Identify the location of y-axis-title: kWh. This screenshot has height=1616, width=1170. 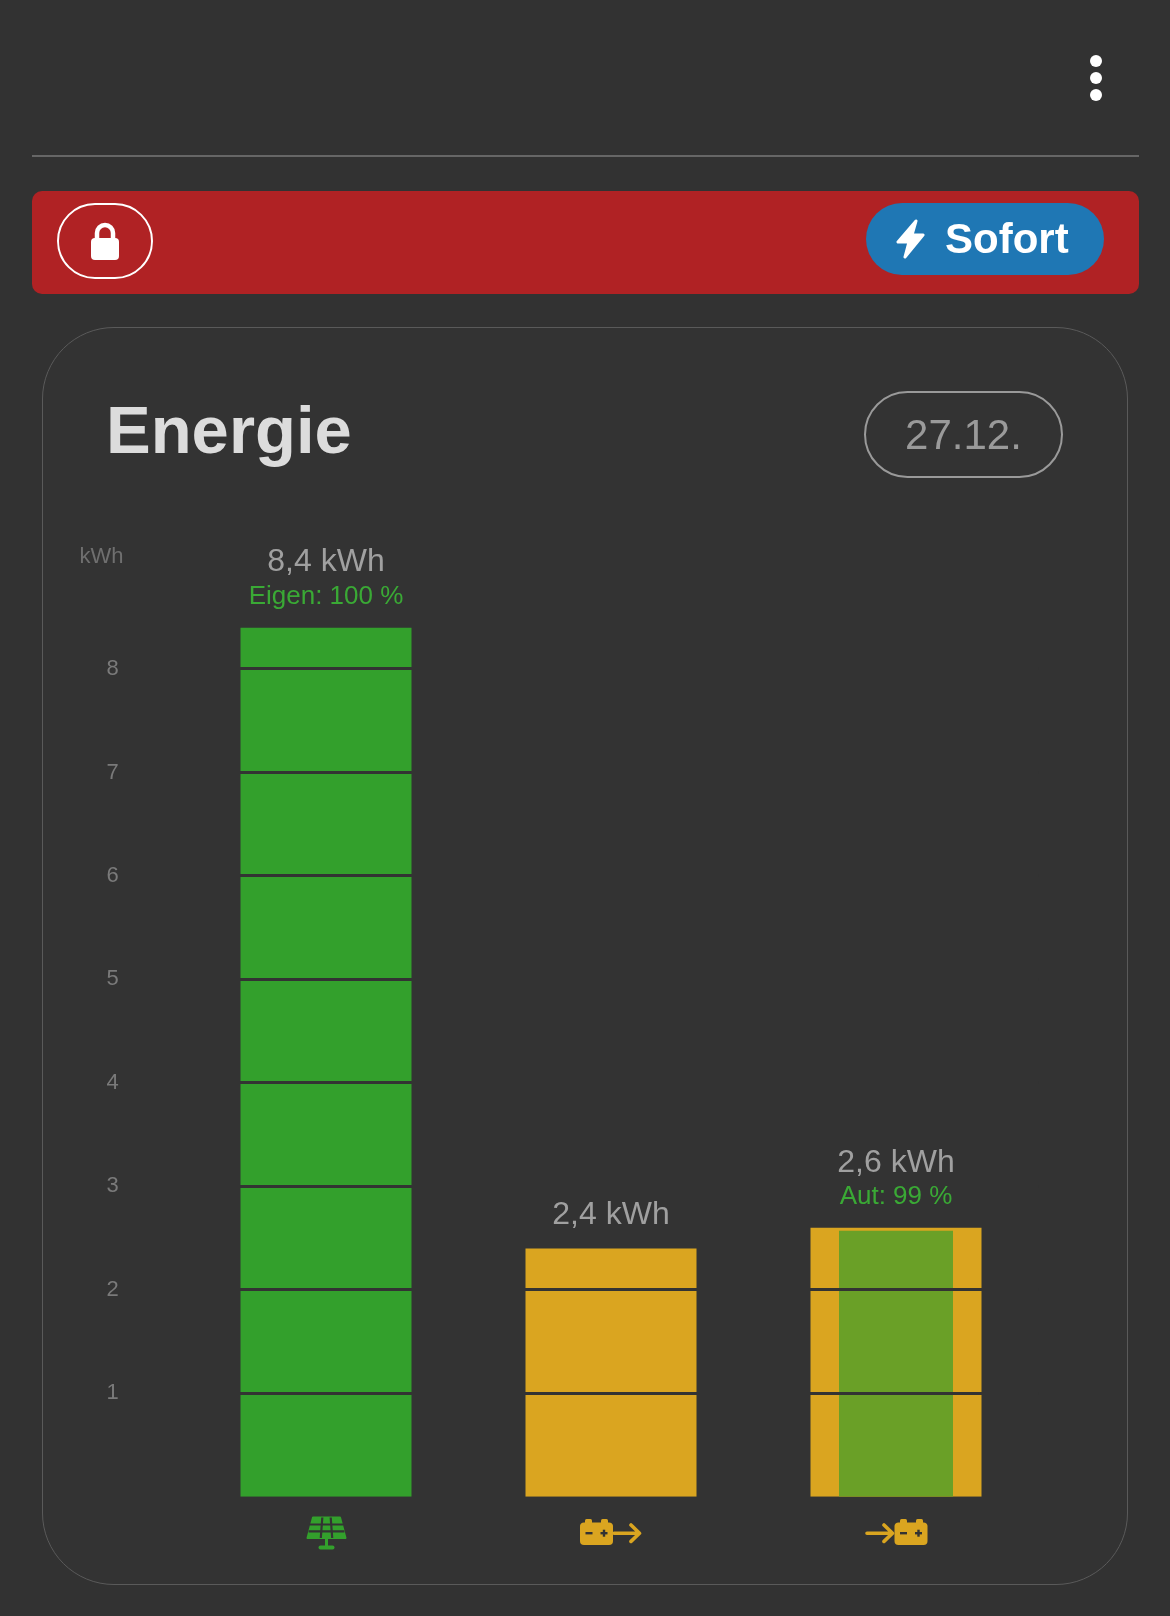
(101, 556).